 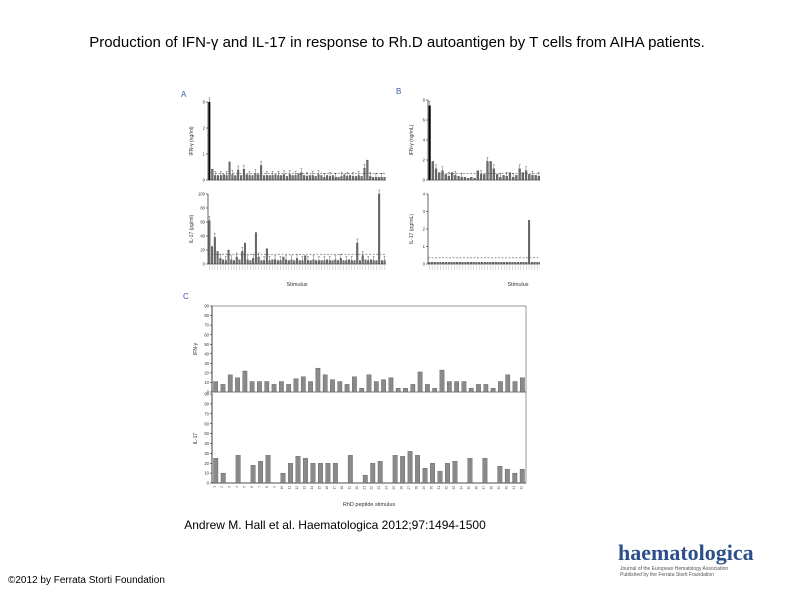 I want to click on x-tick-label: 6, so click(x=252, y=487).